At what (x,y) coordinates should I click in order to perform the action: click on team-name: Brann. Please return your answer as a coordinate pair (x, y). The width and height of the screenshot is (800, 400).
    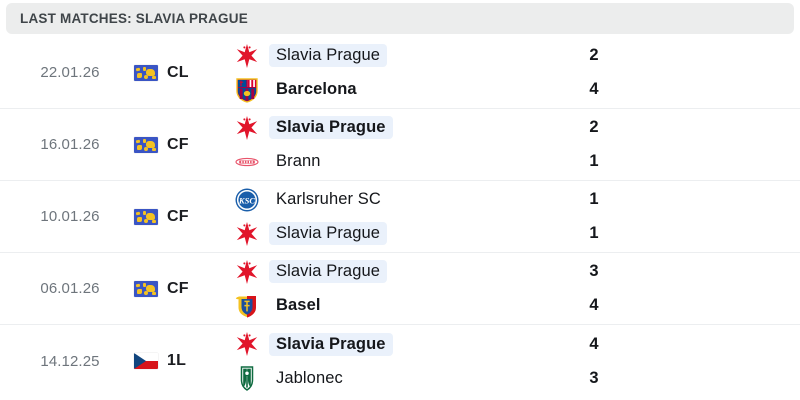
    Looking at the image, I should click on (298, 161).